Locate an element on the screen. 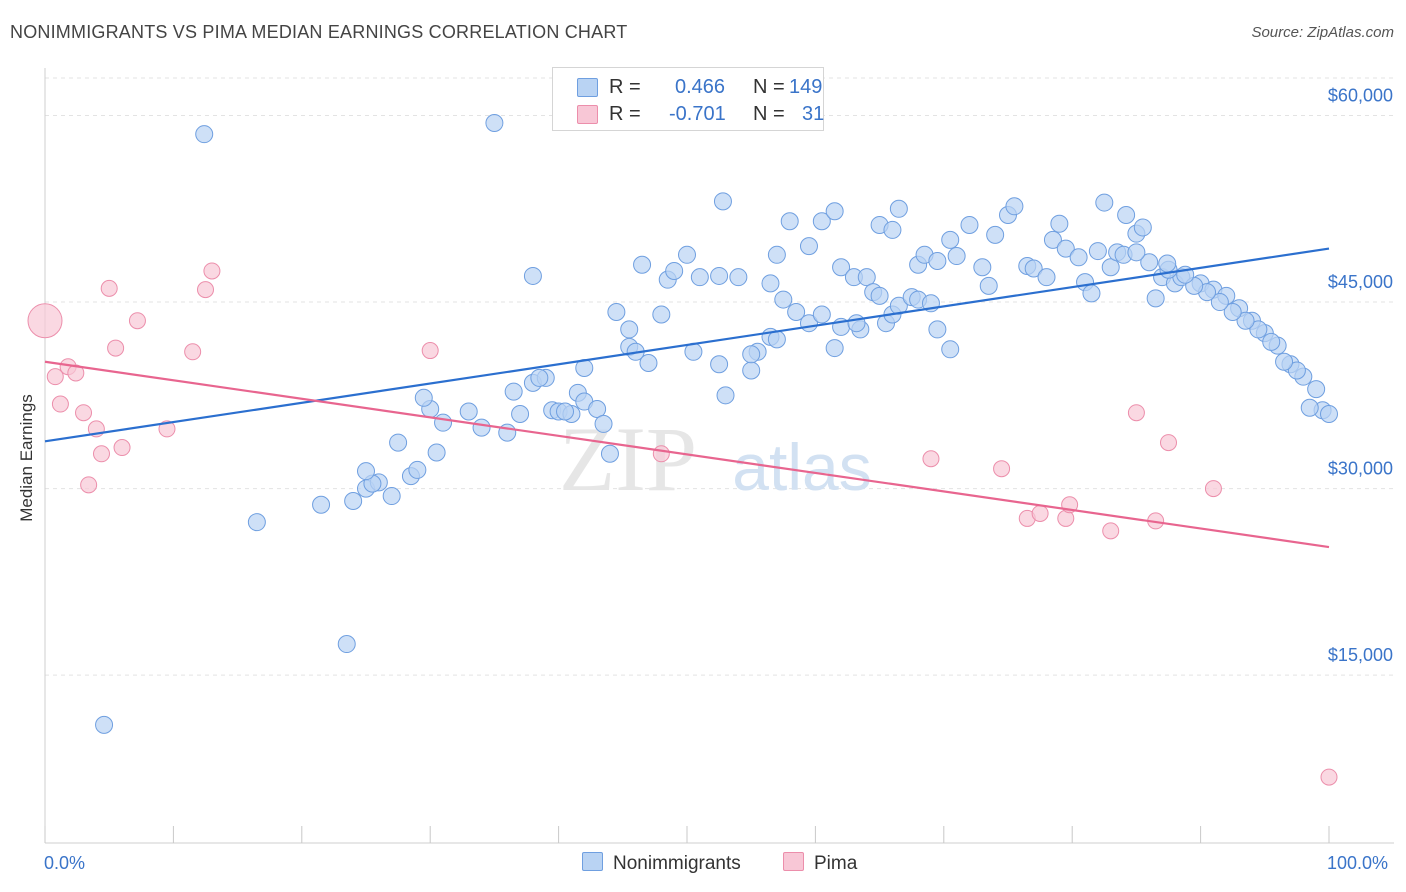 Image resolution: width=1406 pixels, height=892 pixels. bottom-legend-nonimmigrants: Nonimmigrants is located at coordinates (661, 863).